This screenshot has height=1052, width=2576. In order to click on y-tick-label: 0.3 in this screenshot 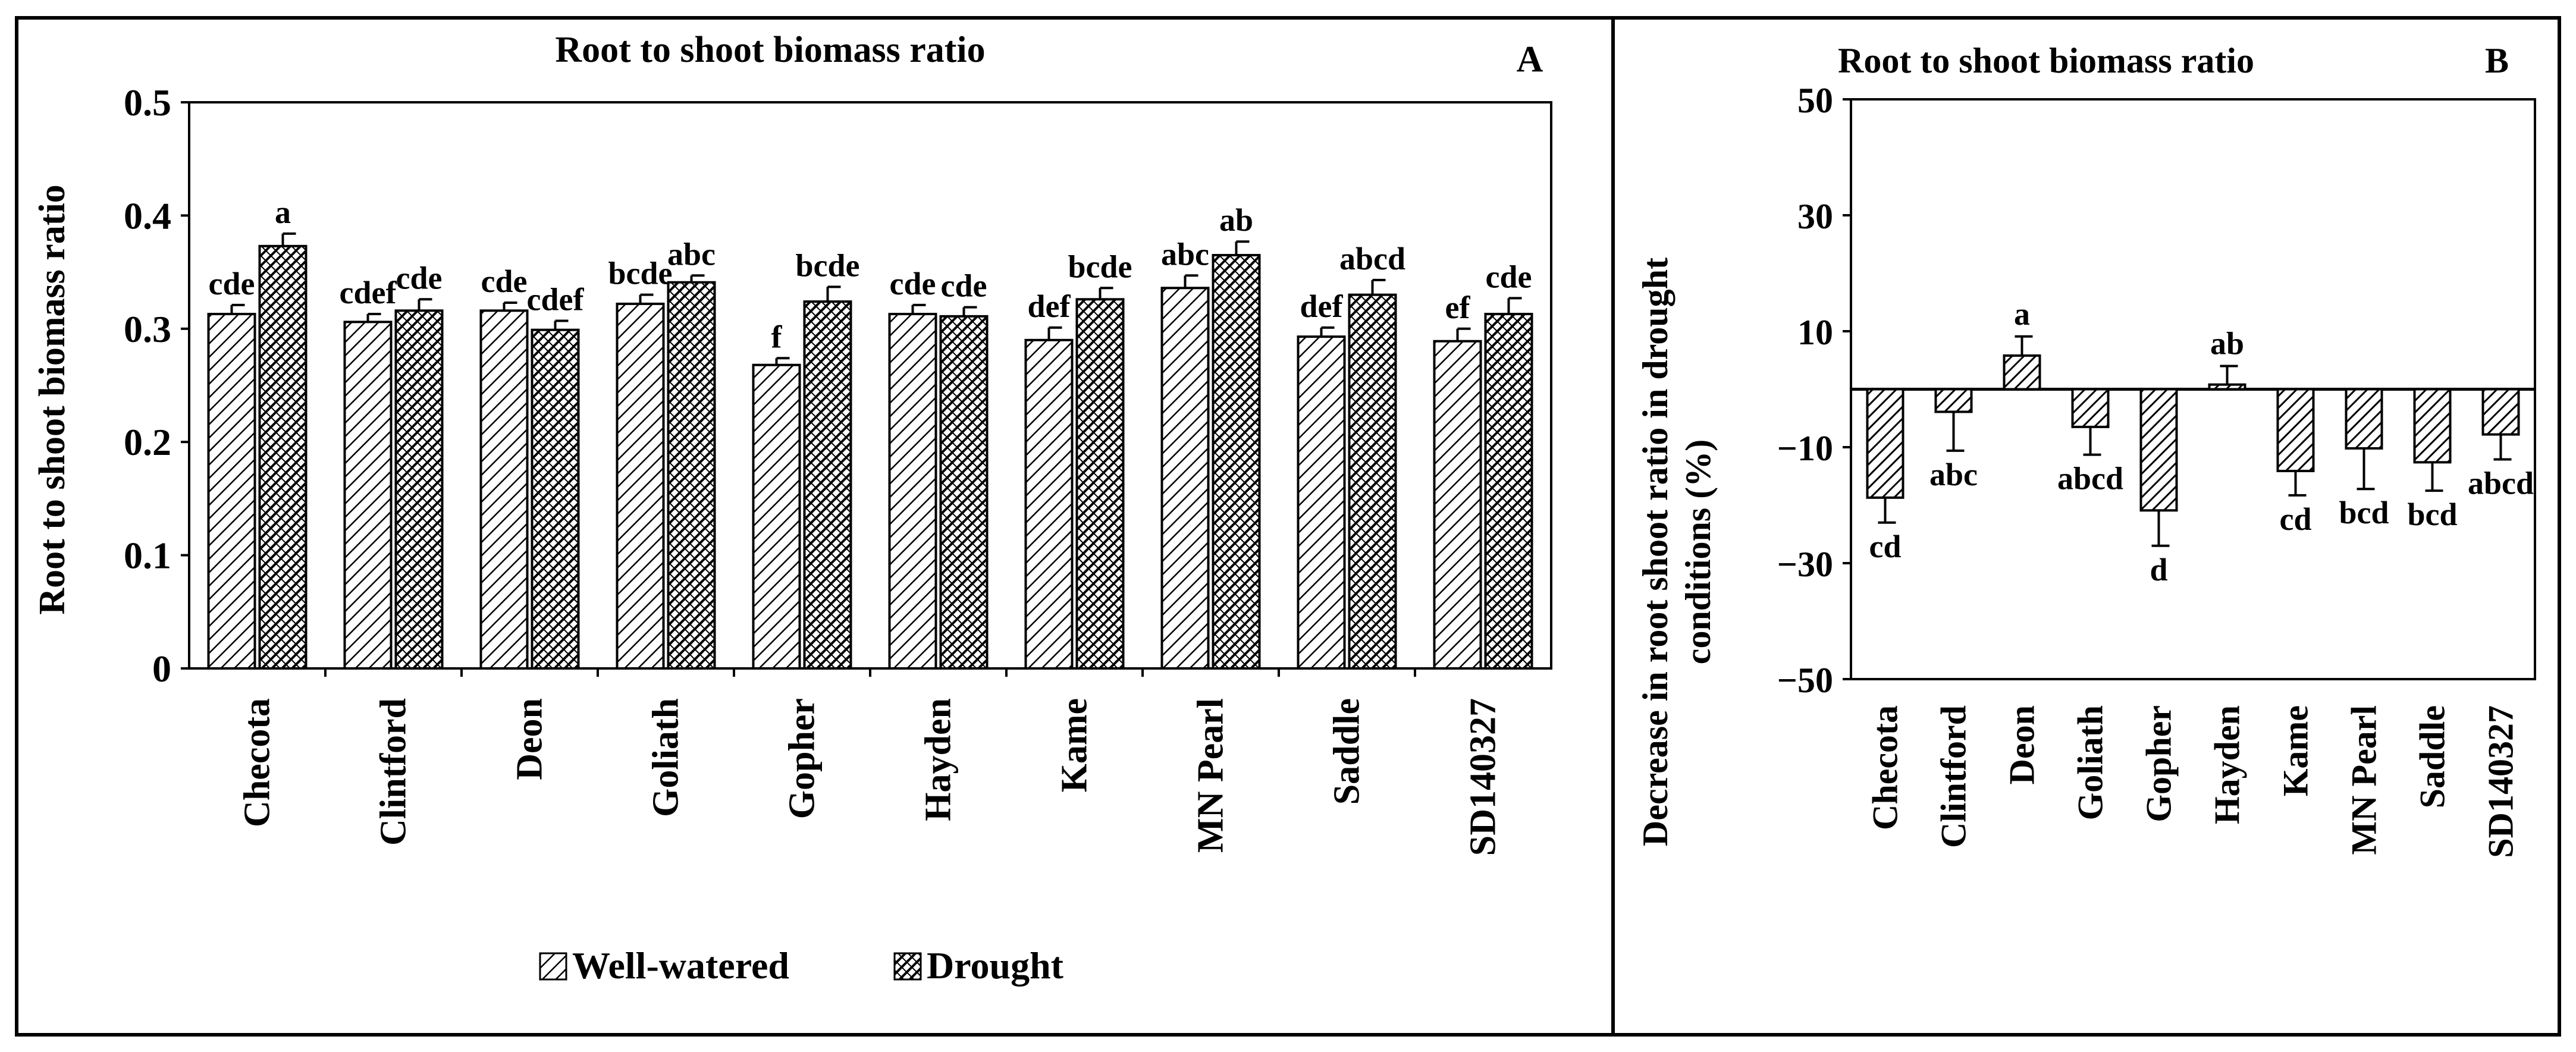, I will do `click(147, 329)`.